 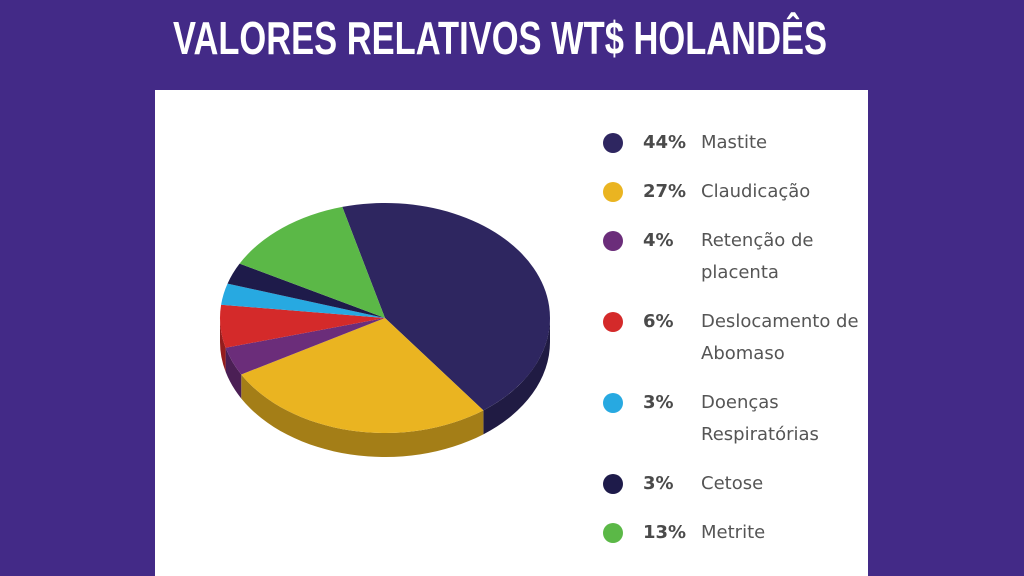 I want to click on legend-item: 44% Mastite, so click(x=734, y=143).